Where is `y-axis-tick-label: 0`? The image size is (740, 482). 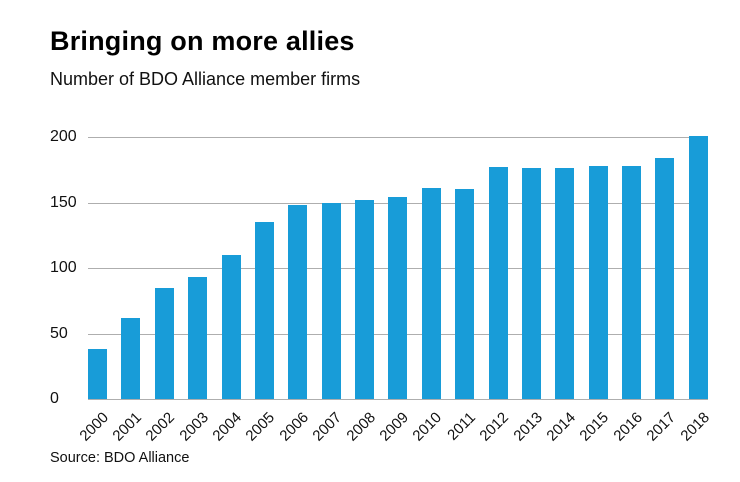
y-axis-tick-label: 0 is located at coordinates (54, 398).